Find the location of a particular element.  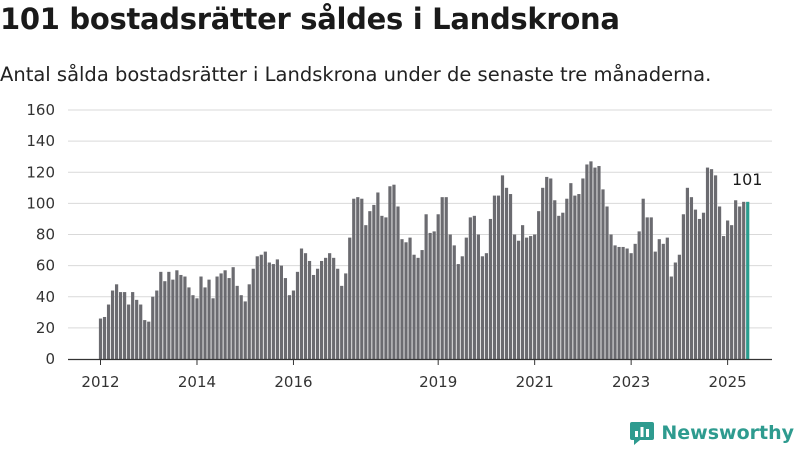

x-tick-label: 2019 is located at coordinates (438, 382).